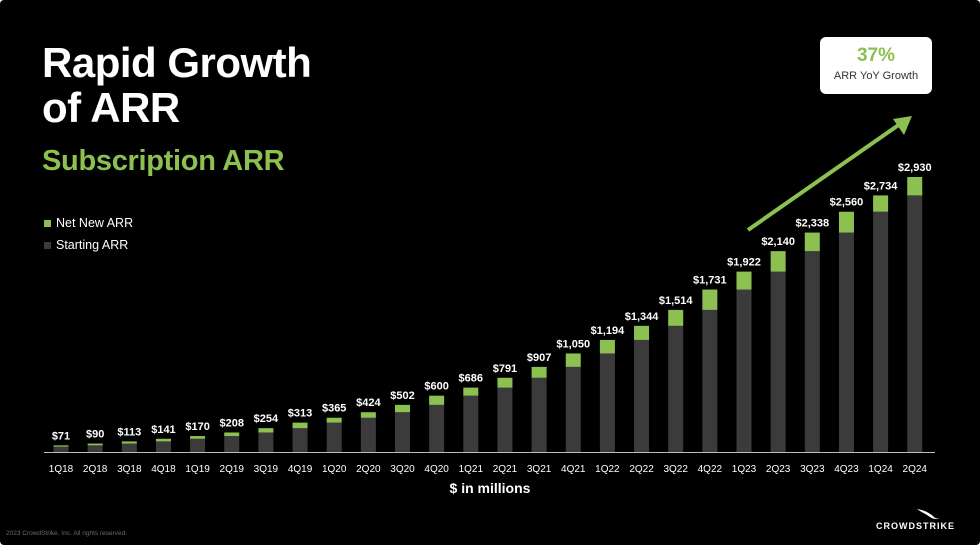 The width and height of the screenshot is (980, 545). What do you see at coordinates (876, 55) in the screenshot?
I see `growth-callout-value: 37%` at bounding box center [876, 55].